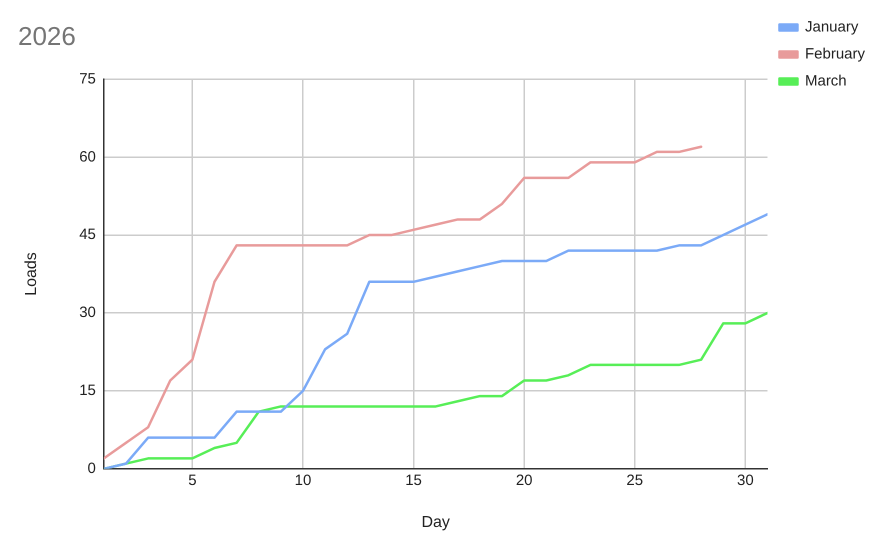  I want to click on y-tick-label: 30, so click(87, 313).